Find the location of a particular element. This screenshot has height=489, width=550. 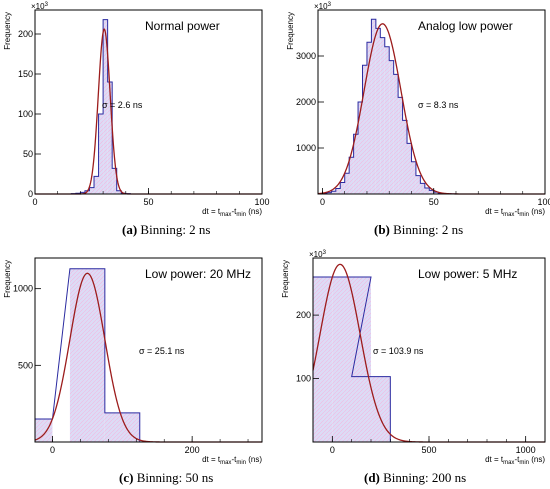

caption-b: (b) Binning: 2 ns is located at coordinates (418, 230).